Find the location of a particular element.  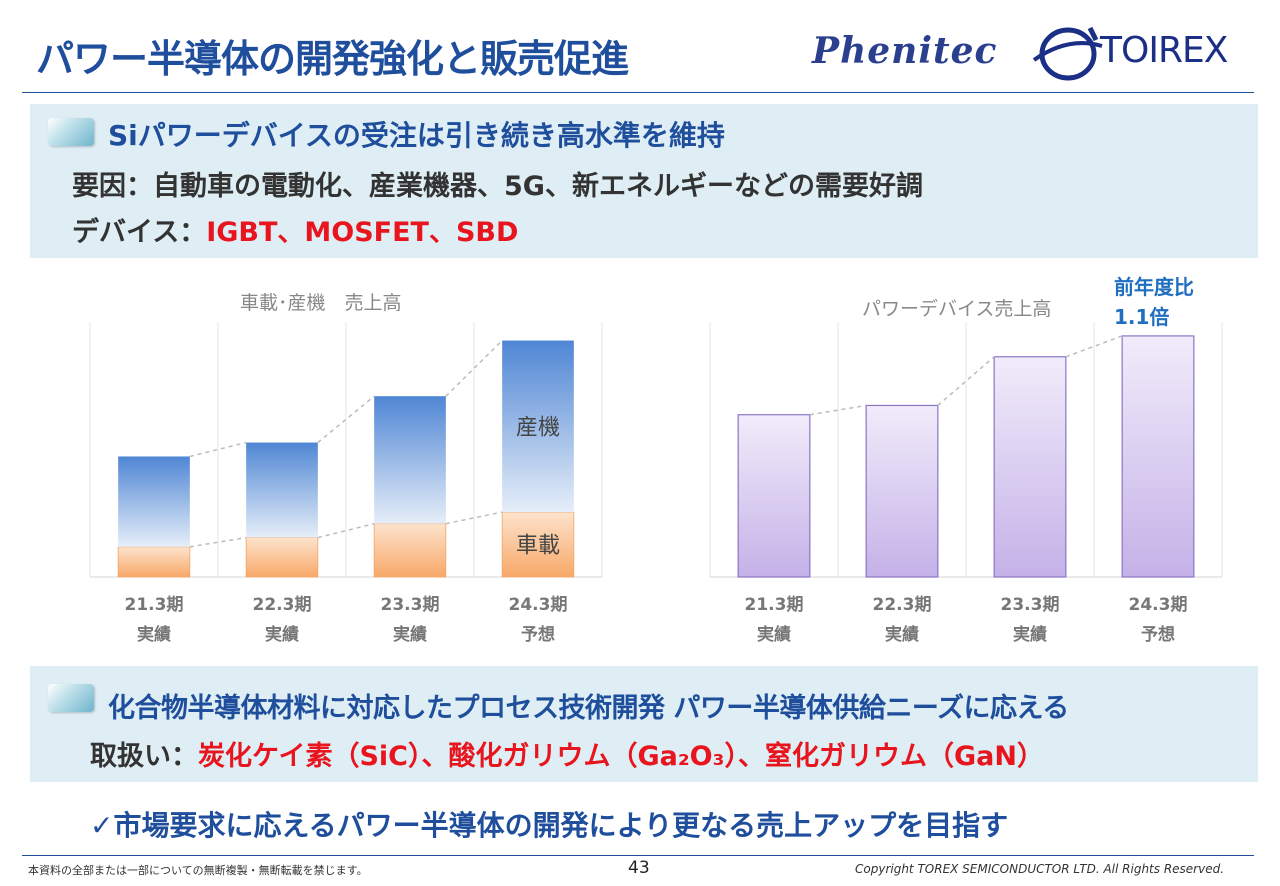

device-line: デバイス：IGBT、MOSFET、SBD is located at coordinates (295, 229).